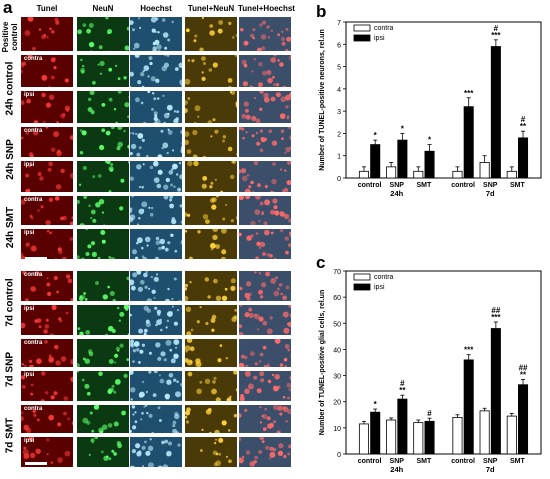 The height and width of the screenshot is (479, 550). I want to click on y-tick-label: 4, so click(339, 90).